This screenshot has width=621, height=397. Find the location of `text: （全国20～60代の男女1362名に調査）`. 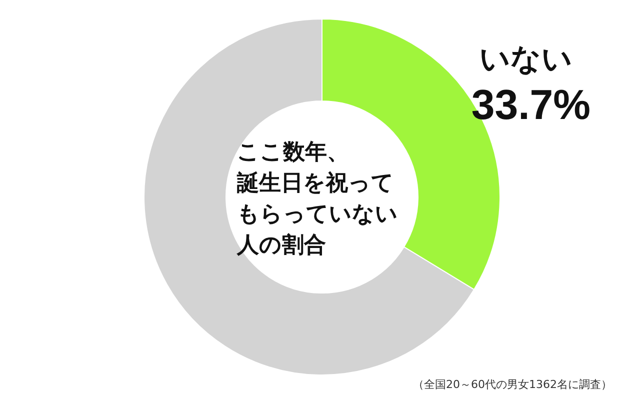

text: （全国20～60代の男女1362名に調査） is located at coordinates (512, 384).